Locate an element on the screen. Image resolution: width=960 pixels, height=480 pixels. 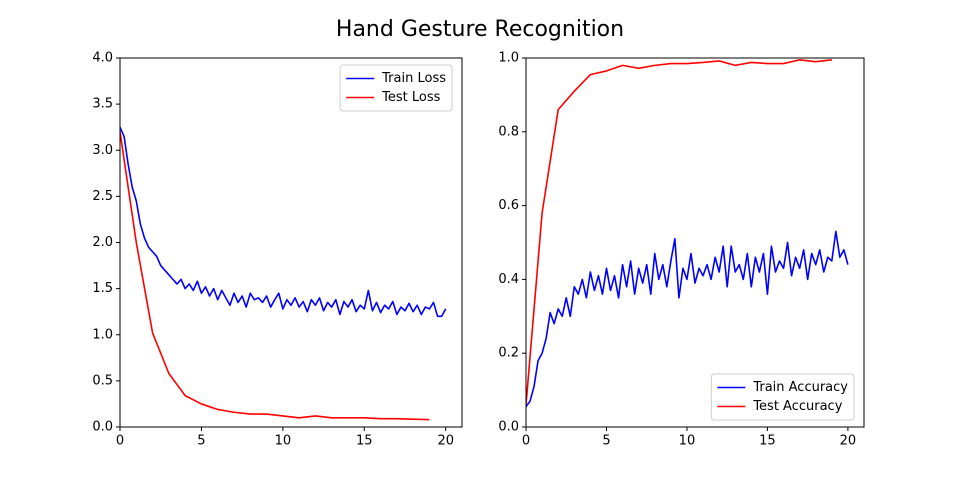
y-tick-label: 3.5 is located at coordinates (102, 104).